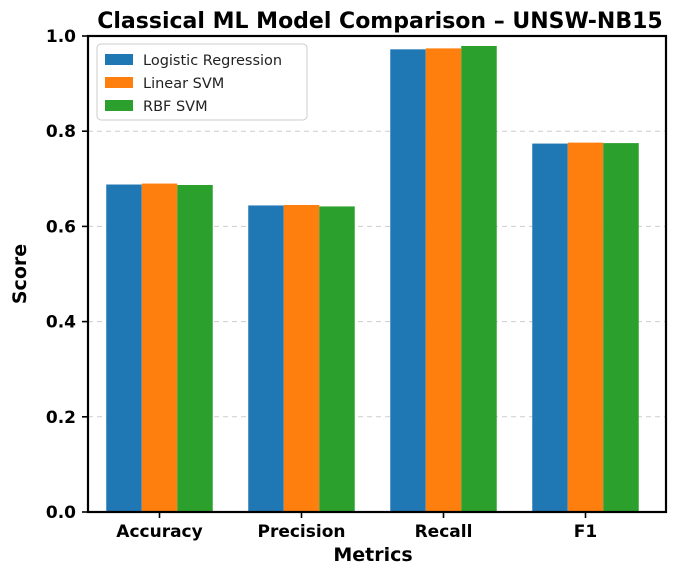 The height and width of the screenshot is (577, 698). Describe the element at coordinates (301, 532) in the screenshot. I see `x-tick-label: Precision` at that location.